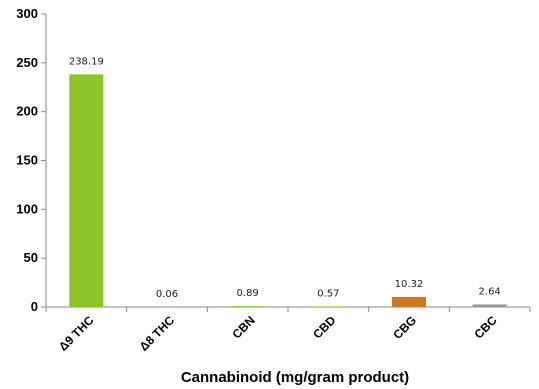 This screenshot has width=539, height=389. I want to click on y-tick-label: 250, so click(27, 62).